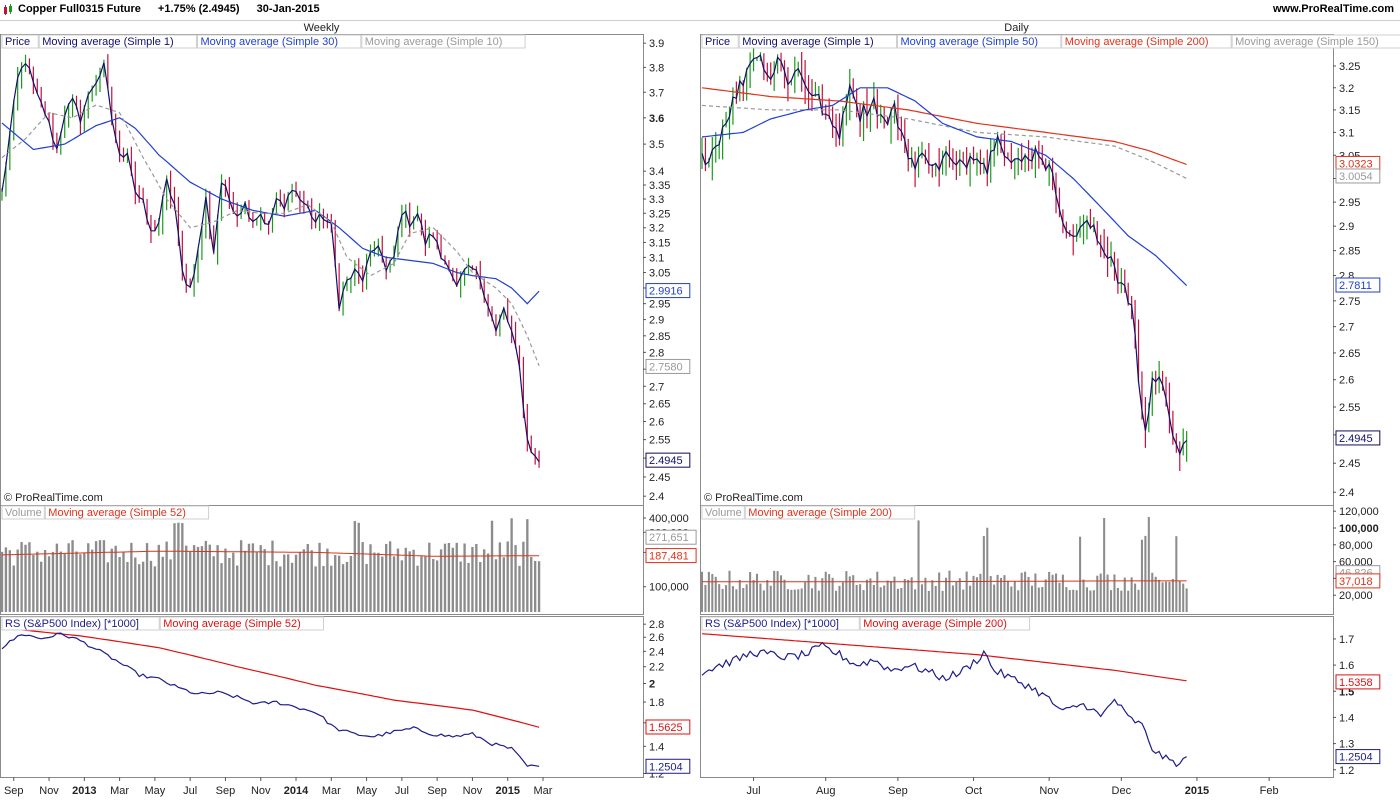 Image resolution: width=1400 pixels, height=800 pixels. Describe the element at coordinates (659, 337) in the screenshot. I see `y-tick-label: 2.85` at that location.